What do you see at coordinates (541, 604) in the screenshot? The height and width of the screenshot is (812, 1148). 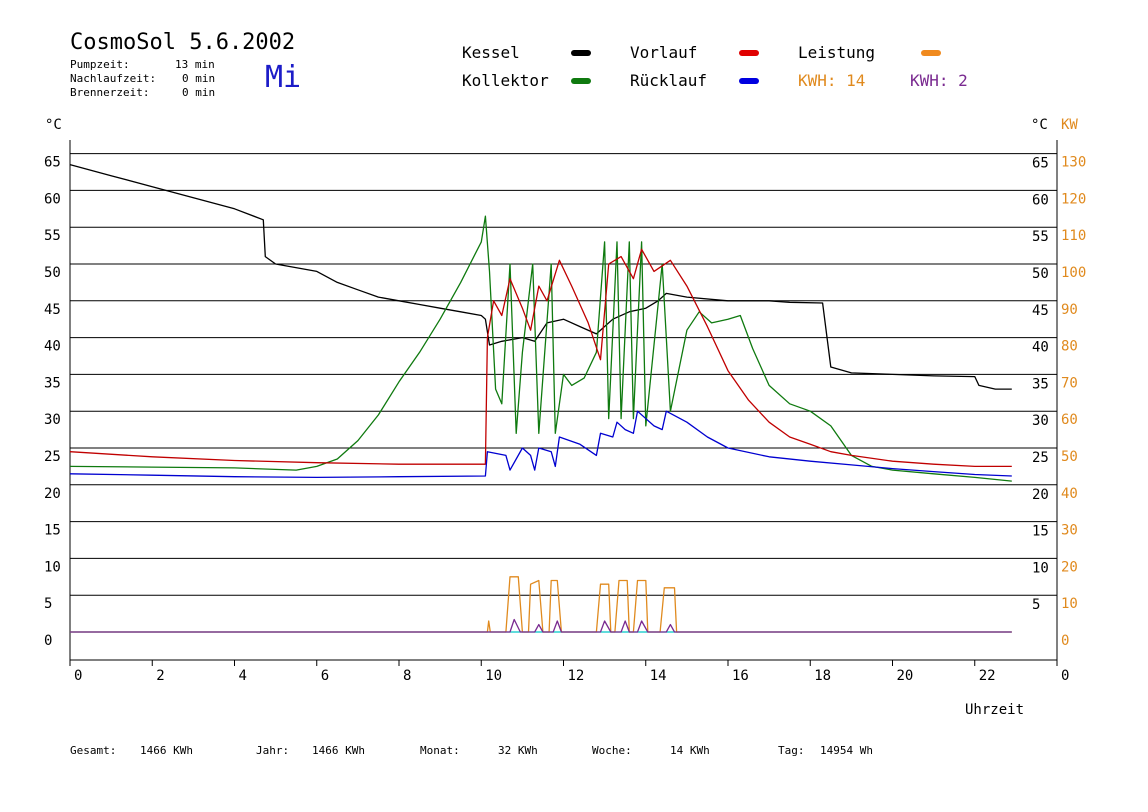 I see `series-line-leistung` at bounding box center [541, 604].